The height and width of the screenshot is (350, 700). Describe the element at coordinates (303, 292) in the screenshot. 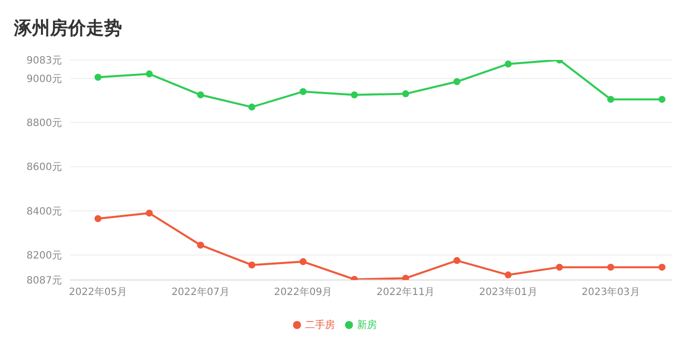

I see `x-tick-label: 2022年09月` at that location.